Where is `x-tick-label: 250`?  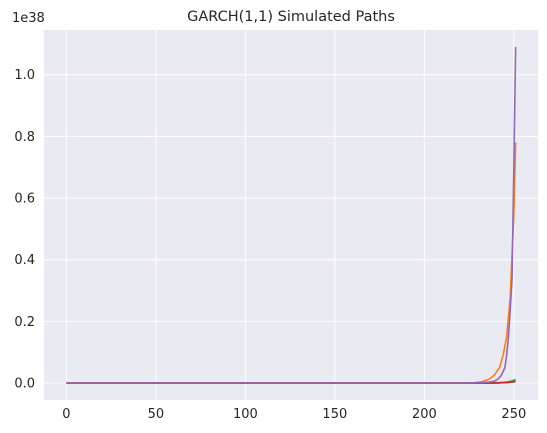
x-tick-label: 250 is located at coordinates (513, 414).